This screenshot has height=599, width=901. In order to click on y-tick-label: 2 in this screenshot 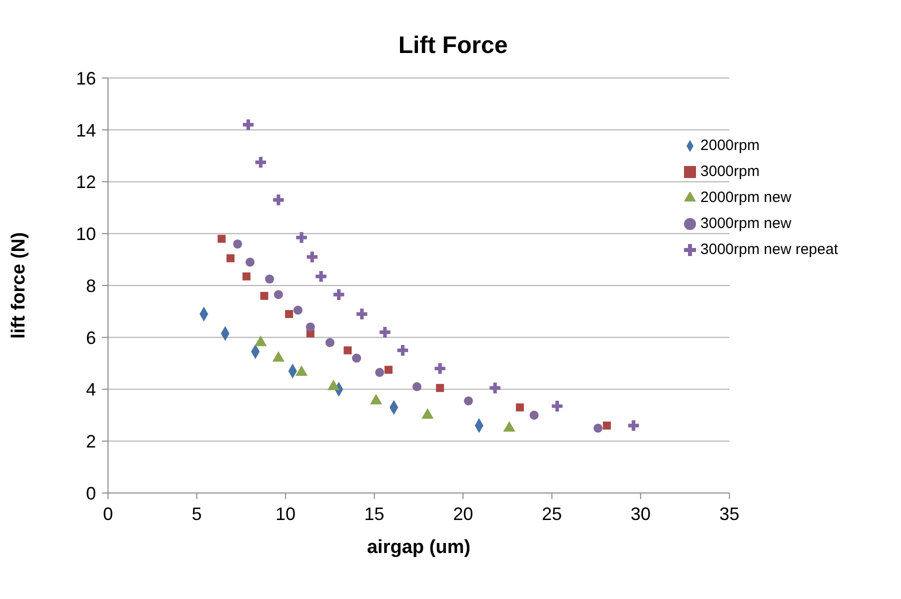, I will do `click(91, 442)`.